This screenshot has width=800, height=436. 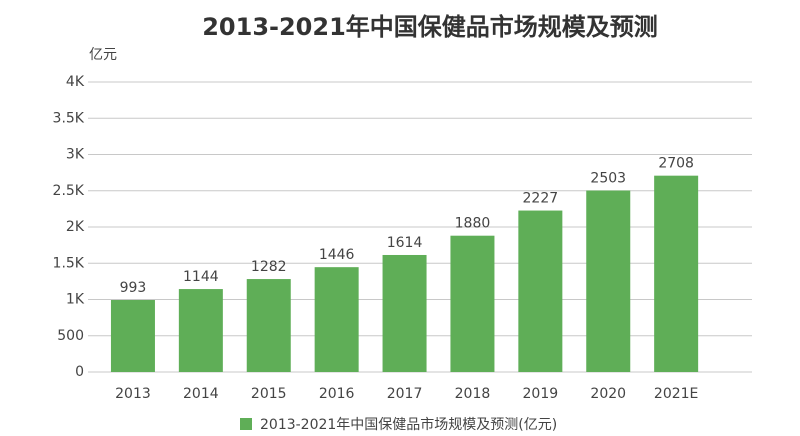 I want to click on x-tick-label: 2014, so click(x=201, y=394).